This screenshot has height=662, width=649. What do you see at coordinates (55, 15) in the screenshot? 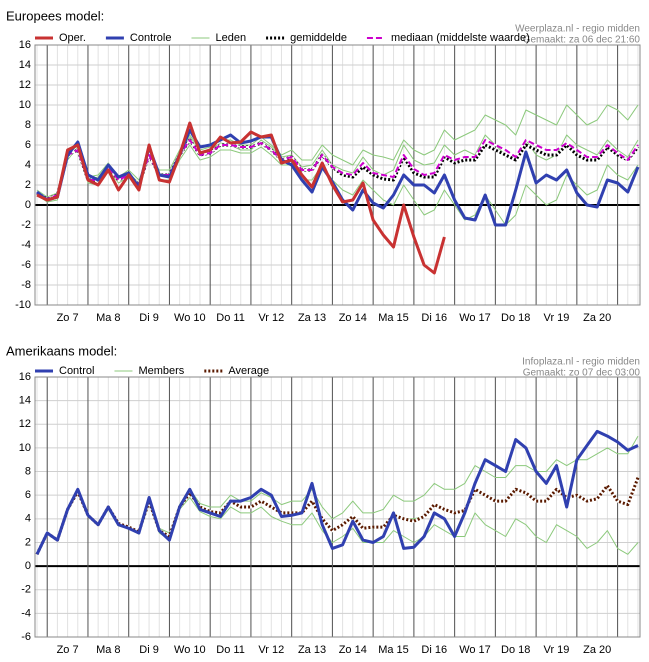
I see `chart-title: Europees model:` at bounding box center [55, 15].